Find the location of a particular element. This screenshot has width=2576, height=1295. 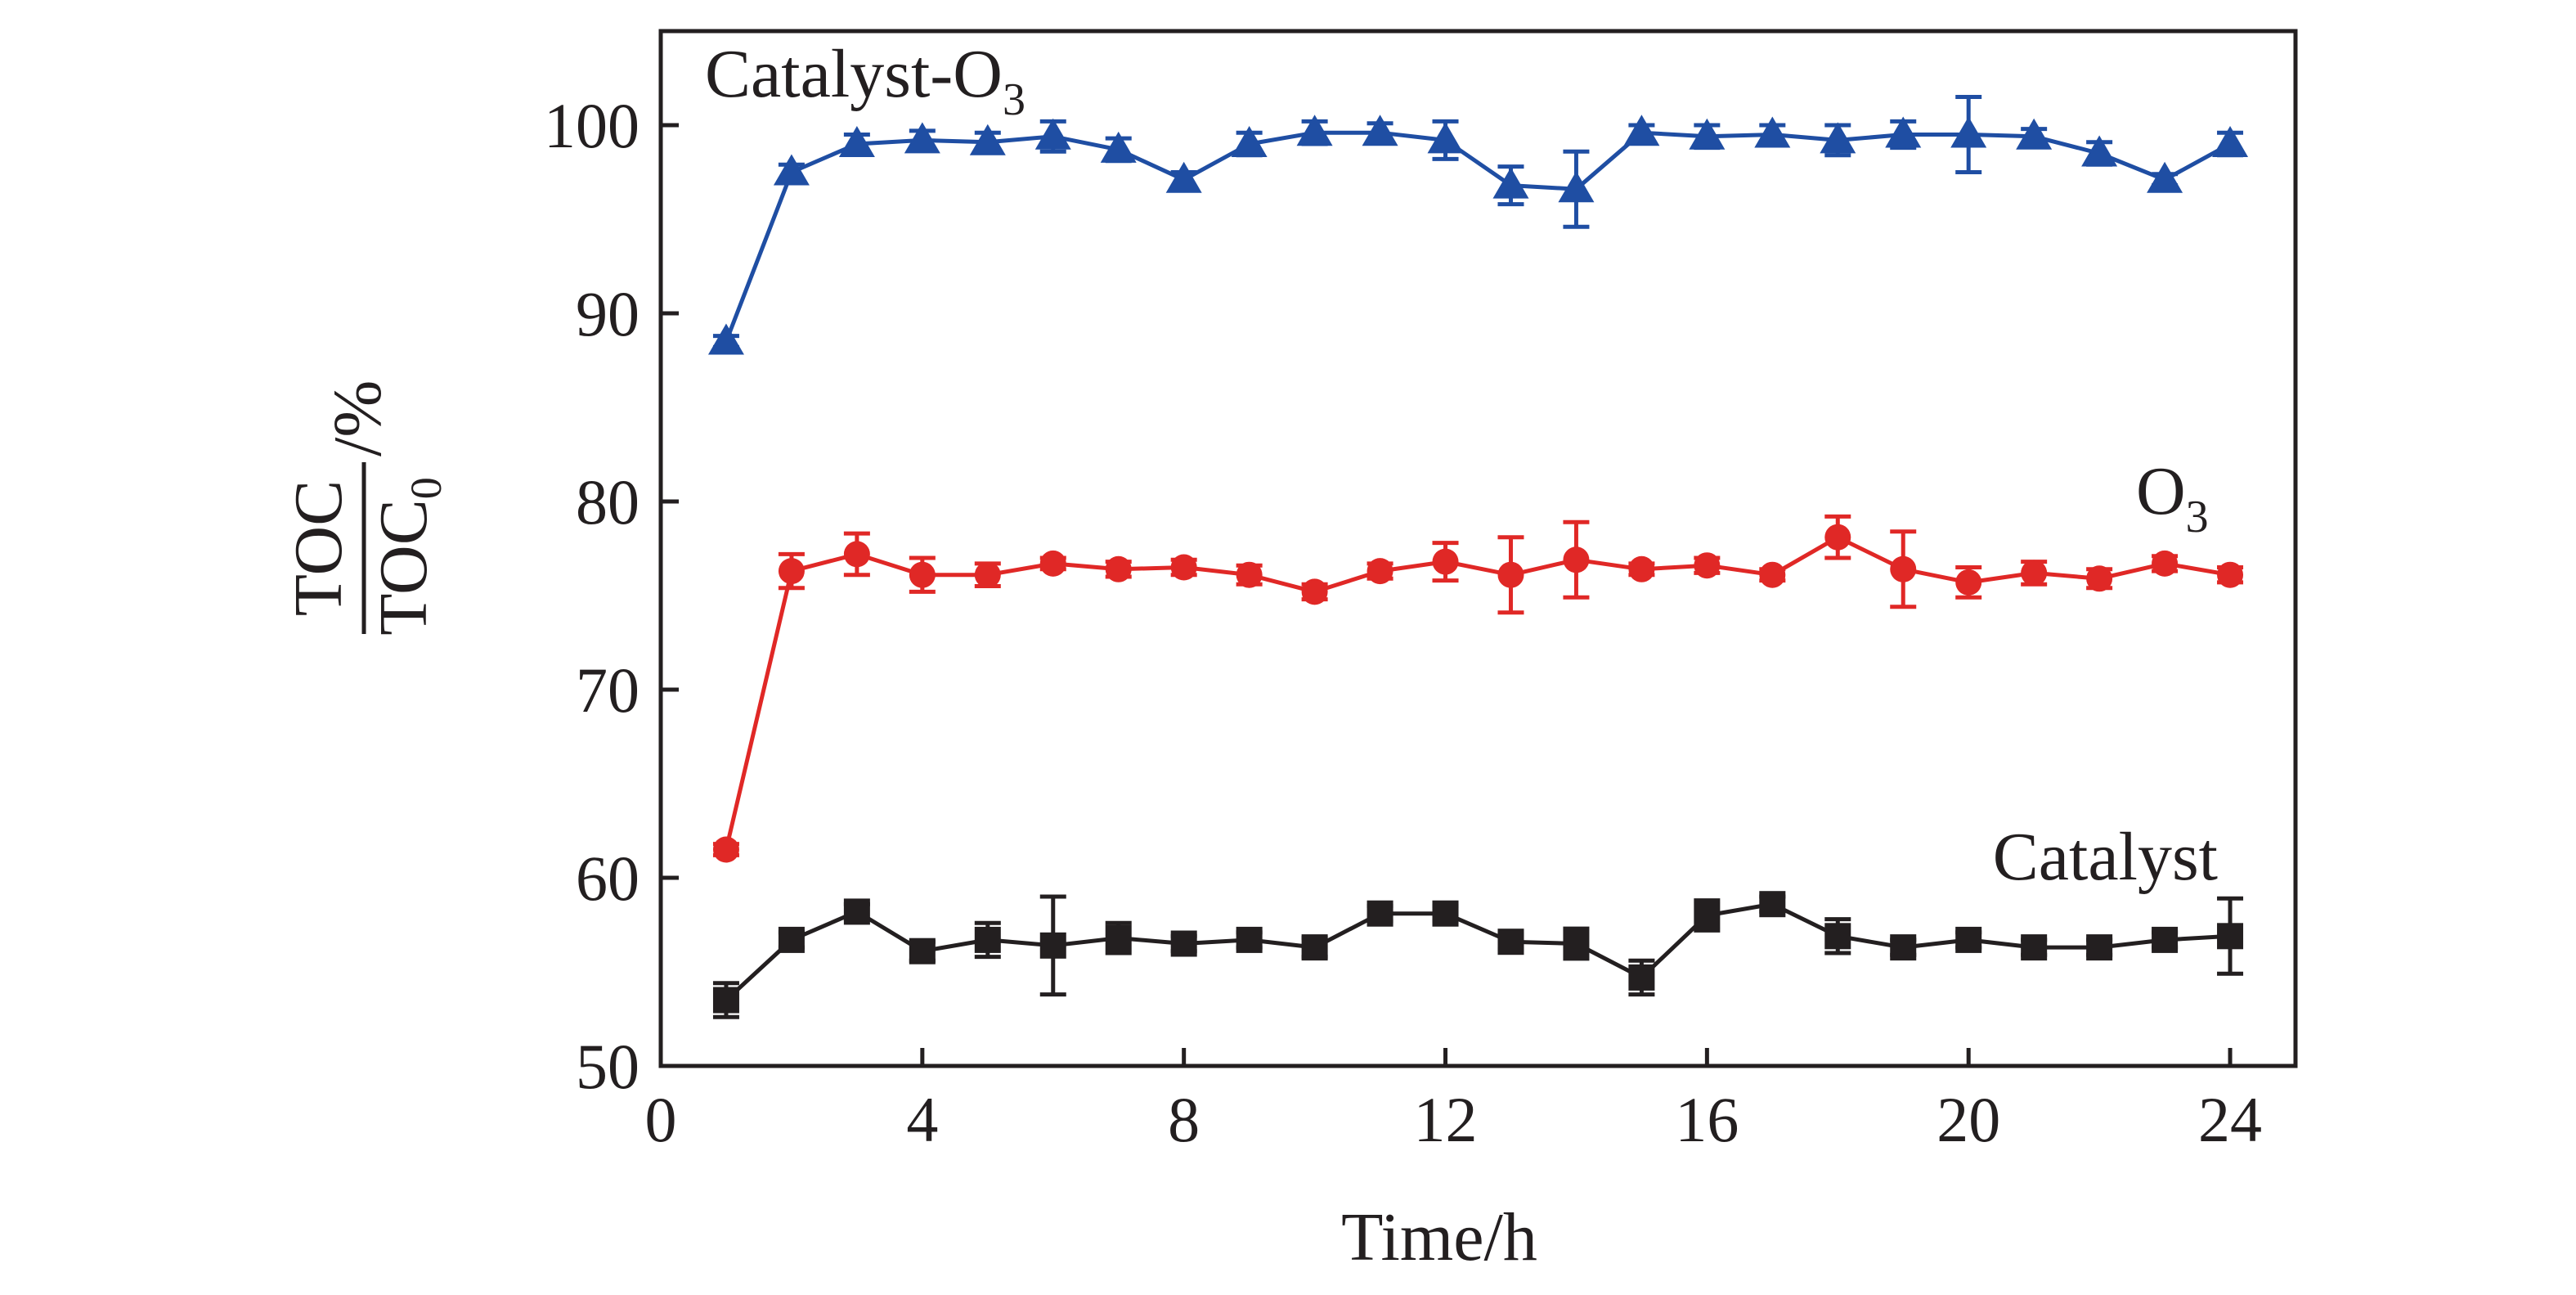

series-label-text: Catalyst-O is located at coordinates (854, 74).